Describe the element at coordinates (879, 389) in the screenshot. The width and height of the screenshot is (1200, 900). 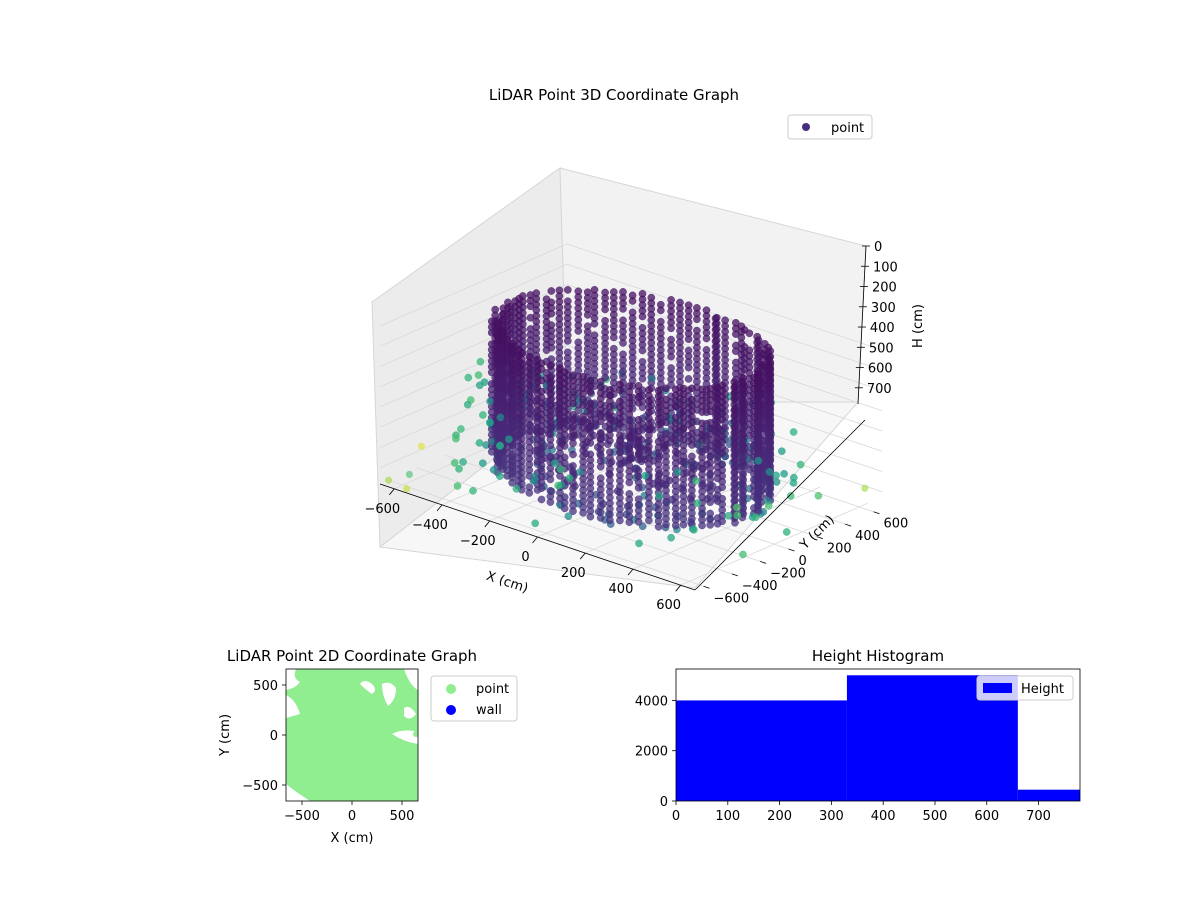
I see `z-tick-label: 700` at that location.